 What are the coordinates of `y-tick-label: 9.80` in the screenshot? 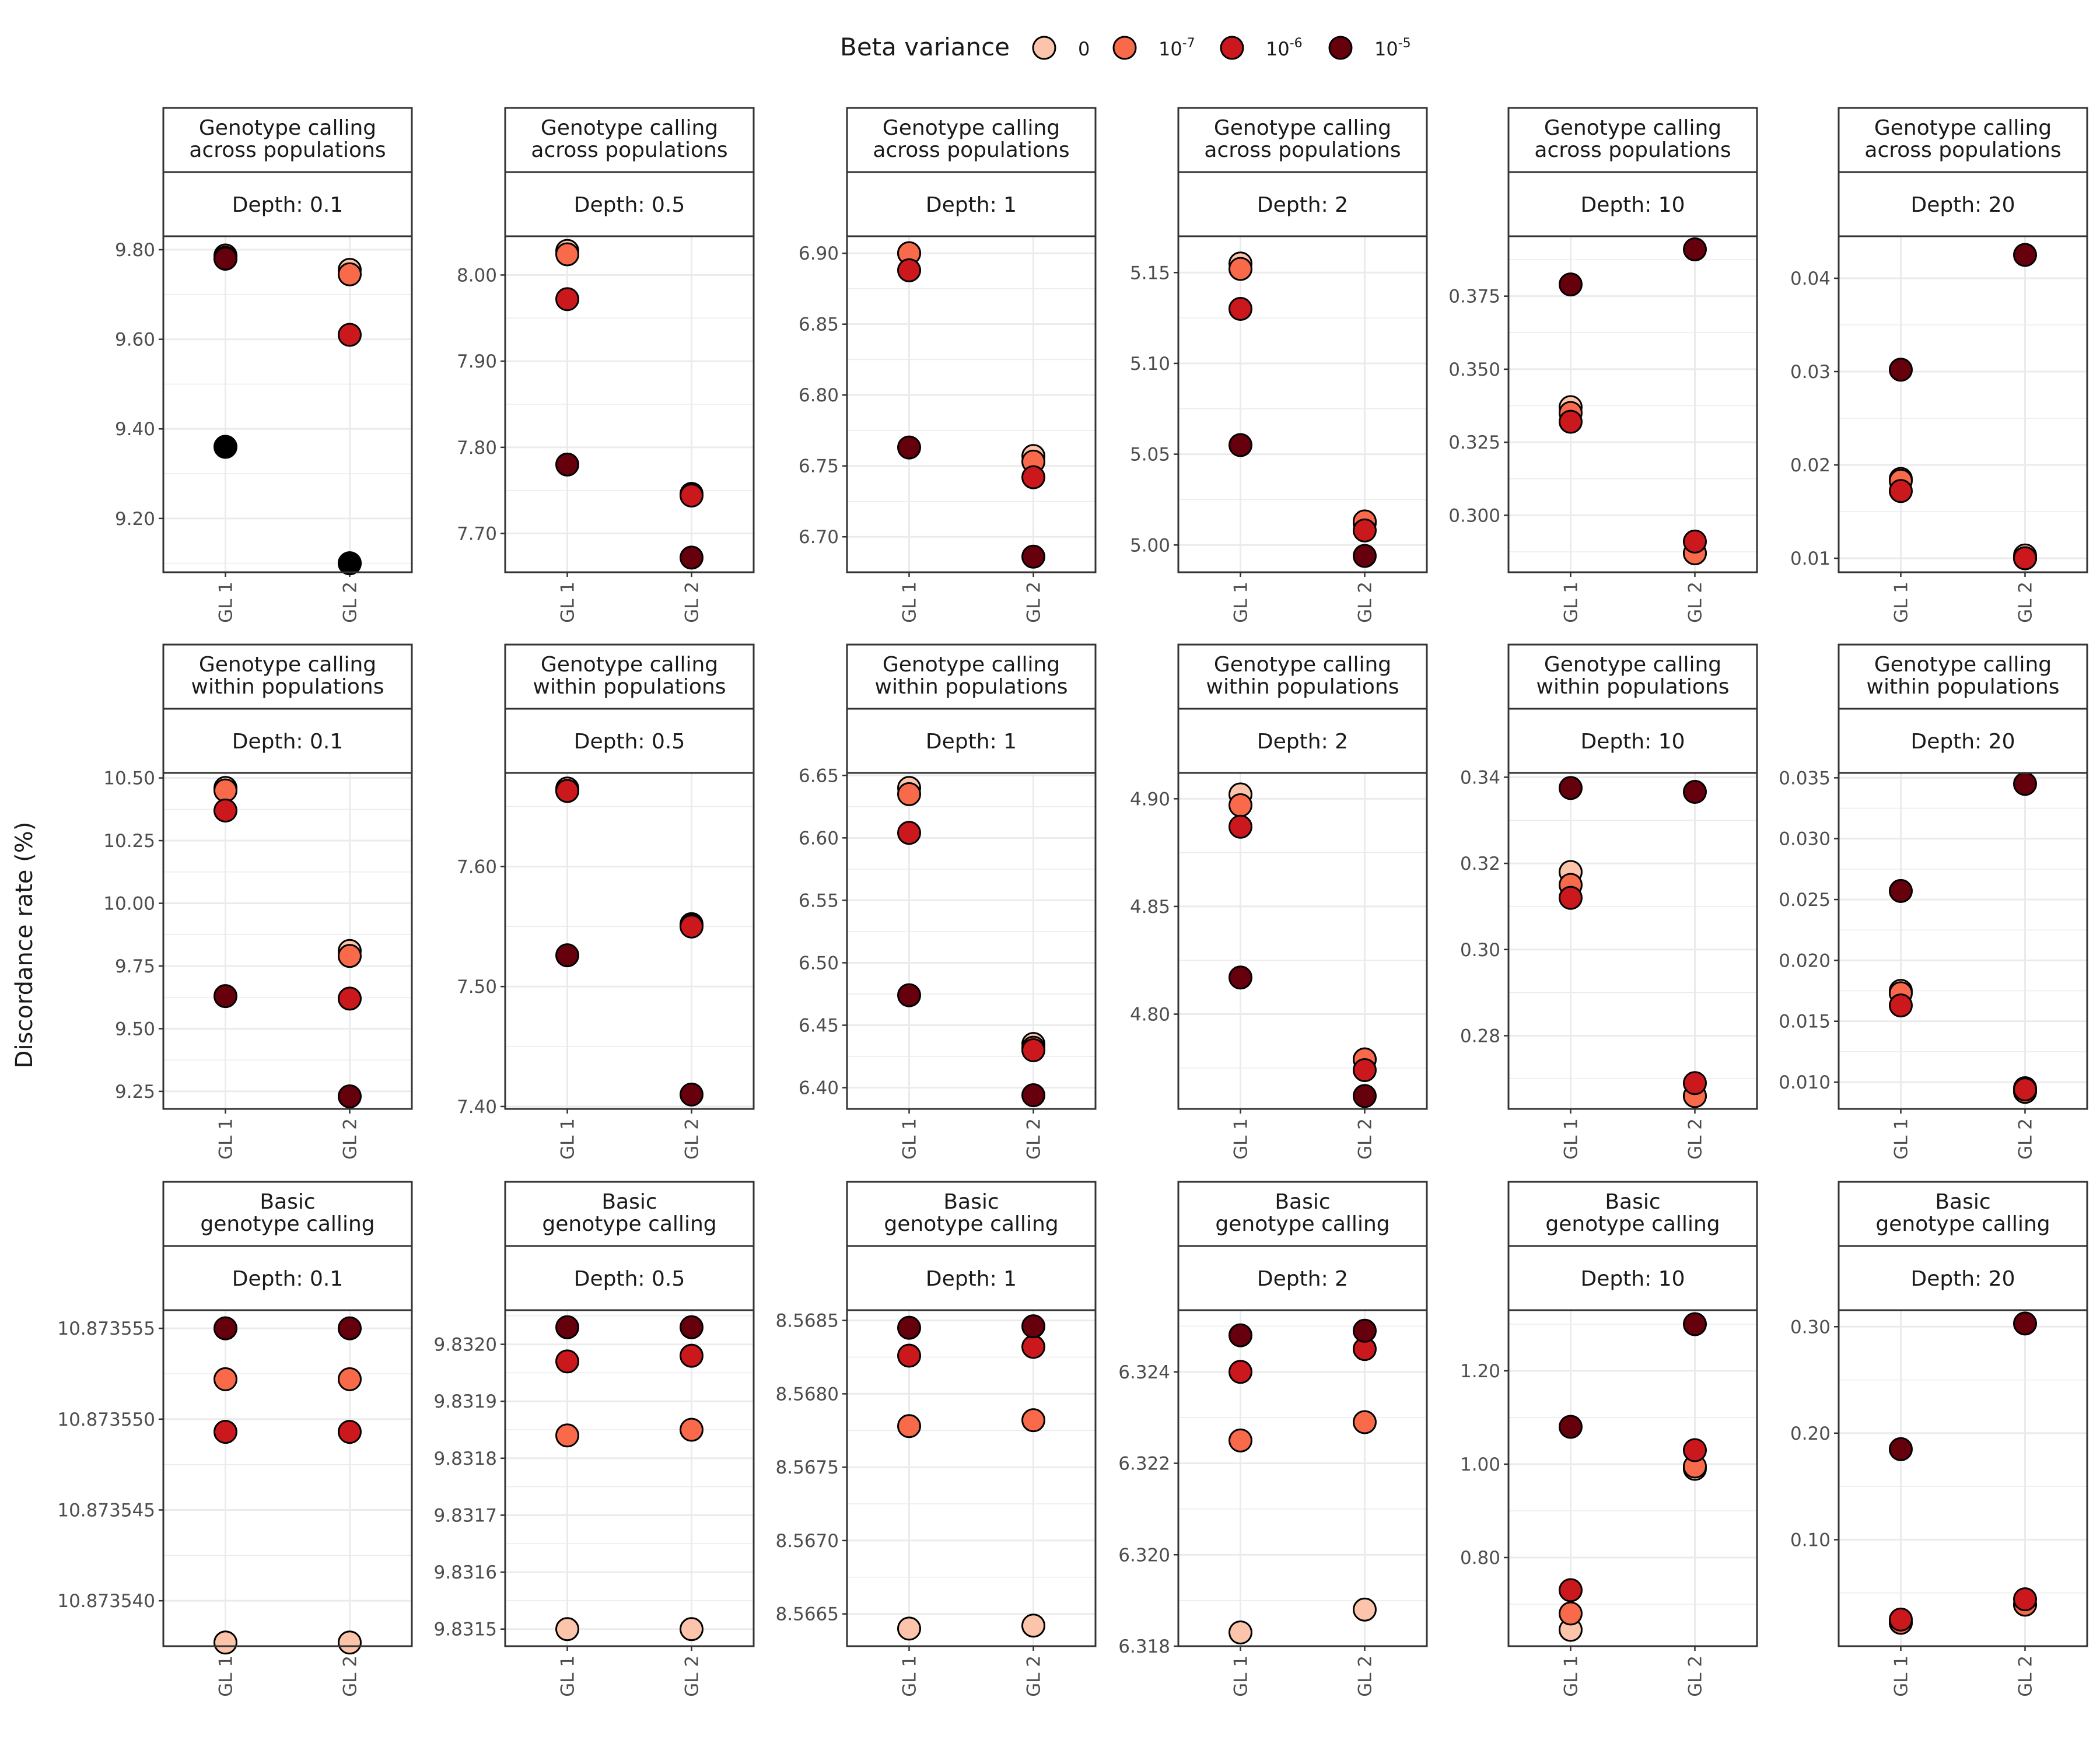 It's located at (135, 250).